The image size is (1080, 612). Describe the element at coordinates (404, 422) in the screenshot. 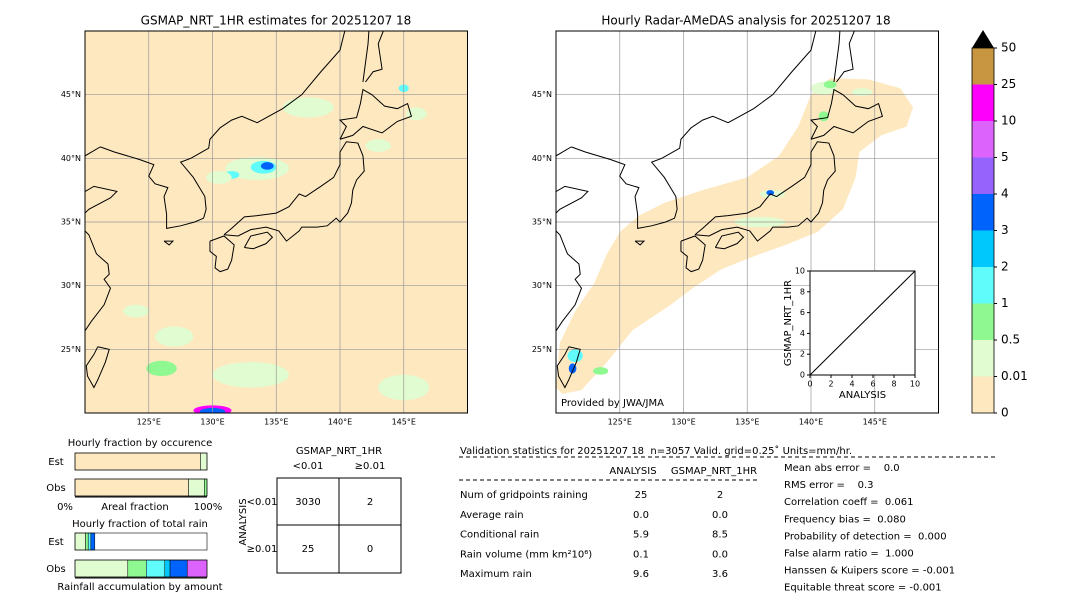

I see `lon-label: 145°E` at that location.